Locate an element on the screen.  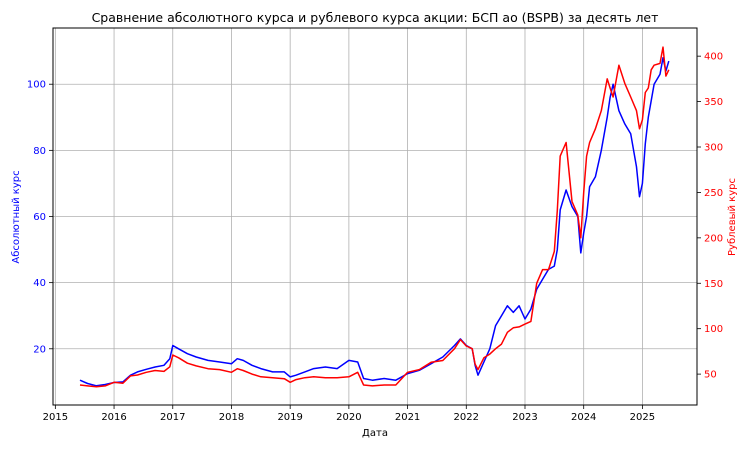
x-tick-label: 2015 is located at coordinates (55, 417).